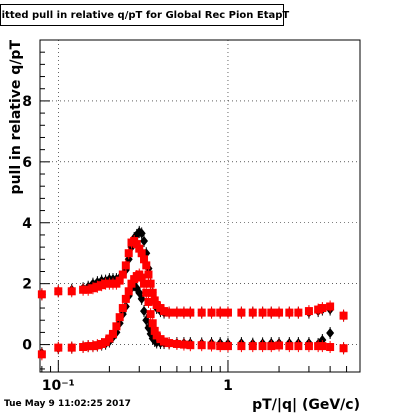  Describe the element at coordinates (306, 405) in the screenshot. I see `x-axis-title: pT/|q| (GeV/c)` at that location.